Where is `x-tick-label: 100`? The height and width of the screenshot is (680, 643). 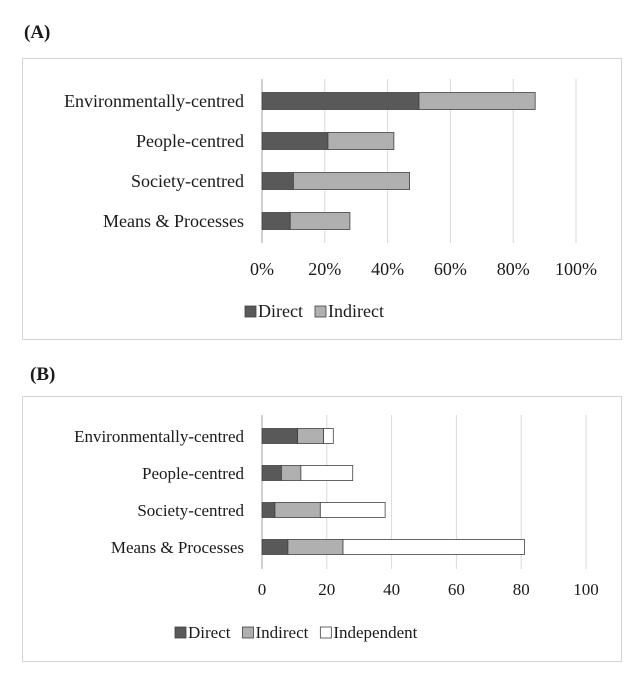
x-tick-label: 100 is located at coordinates (586, 589).